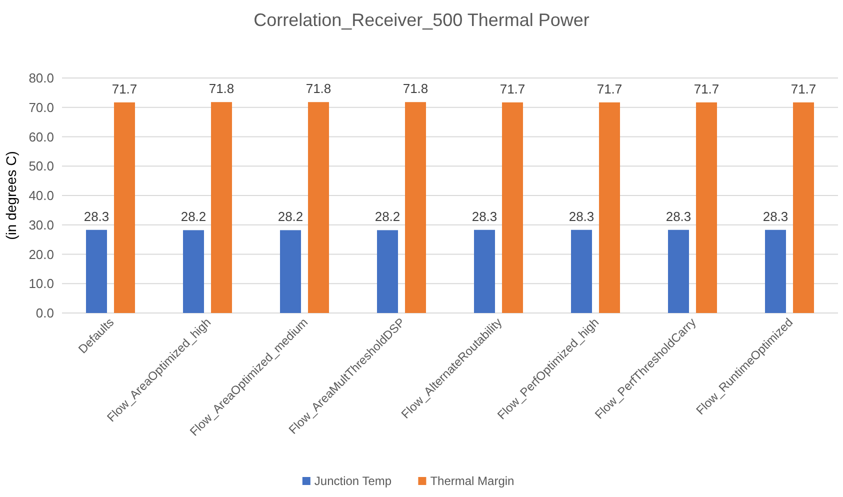 The image size is (843, 497). I want to click on y-axis-title: (in degrees C), so click(11, 195).